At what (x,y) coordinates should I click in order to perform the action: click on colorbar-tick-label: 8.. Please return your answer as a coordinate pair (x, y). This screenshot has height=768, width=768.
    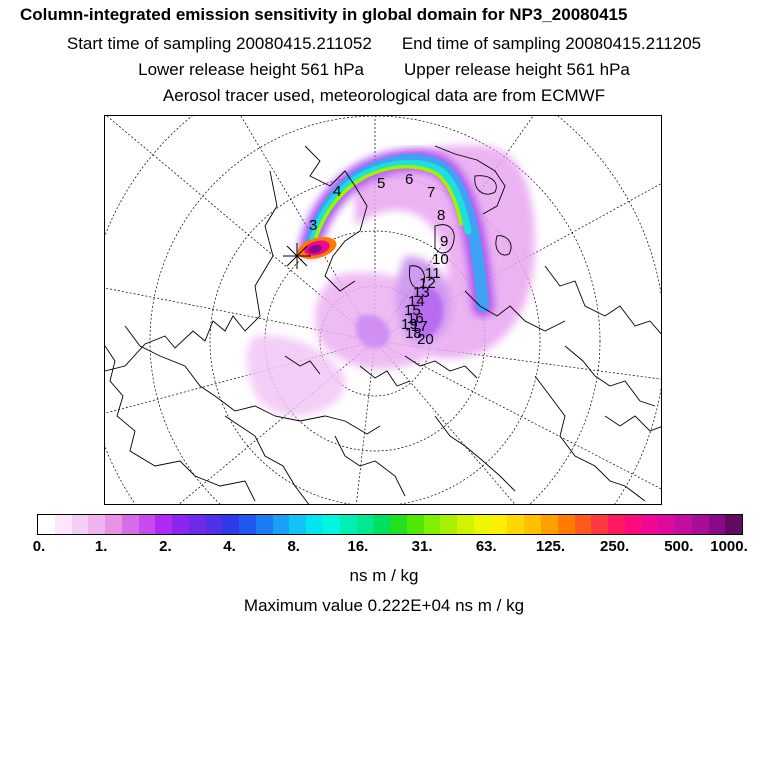
    Looking at the image, I should click on (293, 546).